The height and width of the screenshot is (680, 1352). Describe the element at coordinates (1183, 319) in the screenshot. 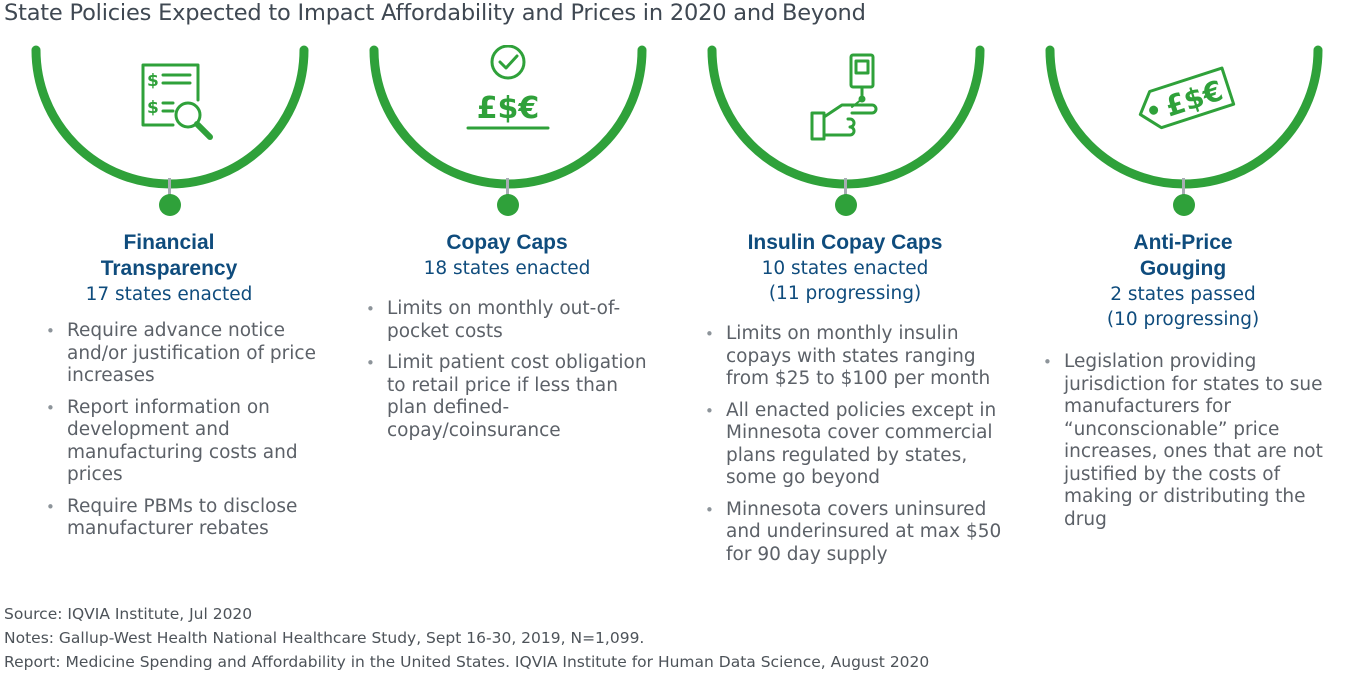

I see `policy-status-progress: (10 progressing)` at that location.